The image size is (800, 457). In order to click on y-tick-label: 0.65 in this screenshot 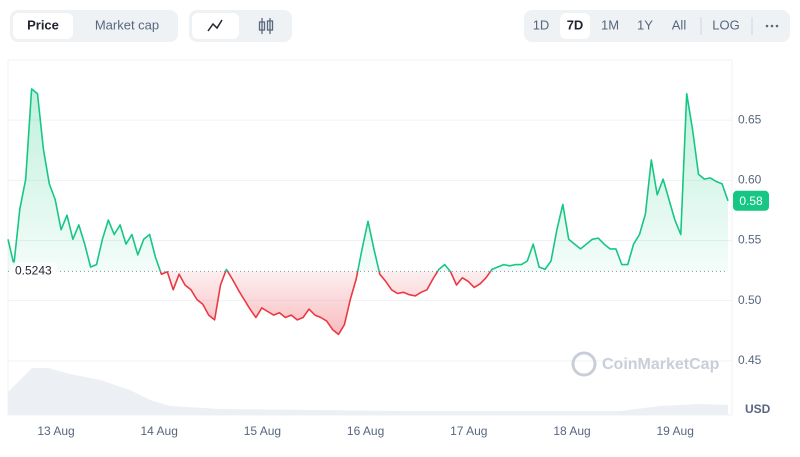, I will do `click(750, 119)`.